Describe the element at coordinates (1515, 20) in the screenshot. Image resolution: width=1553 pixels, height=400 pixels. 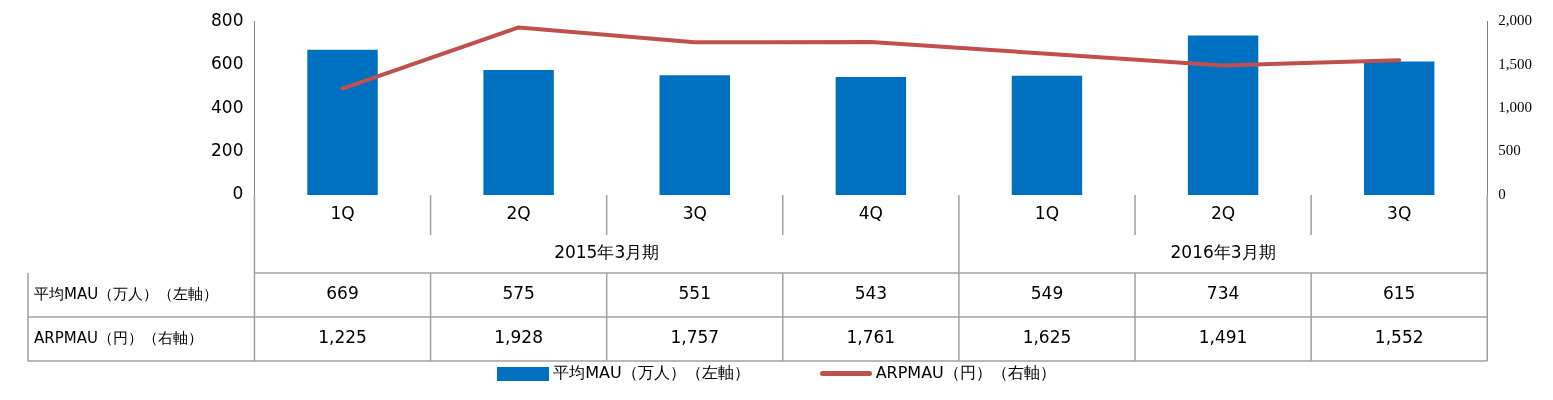
I see `y2-tick-label: 2,000` at that location.